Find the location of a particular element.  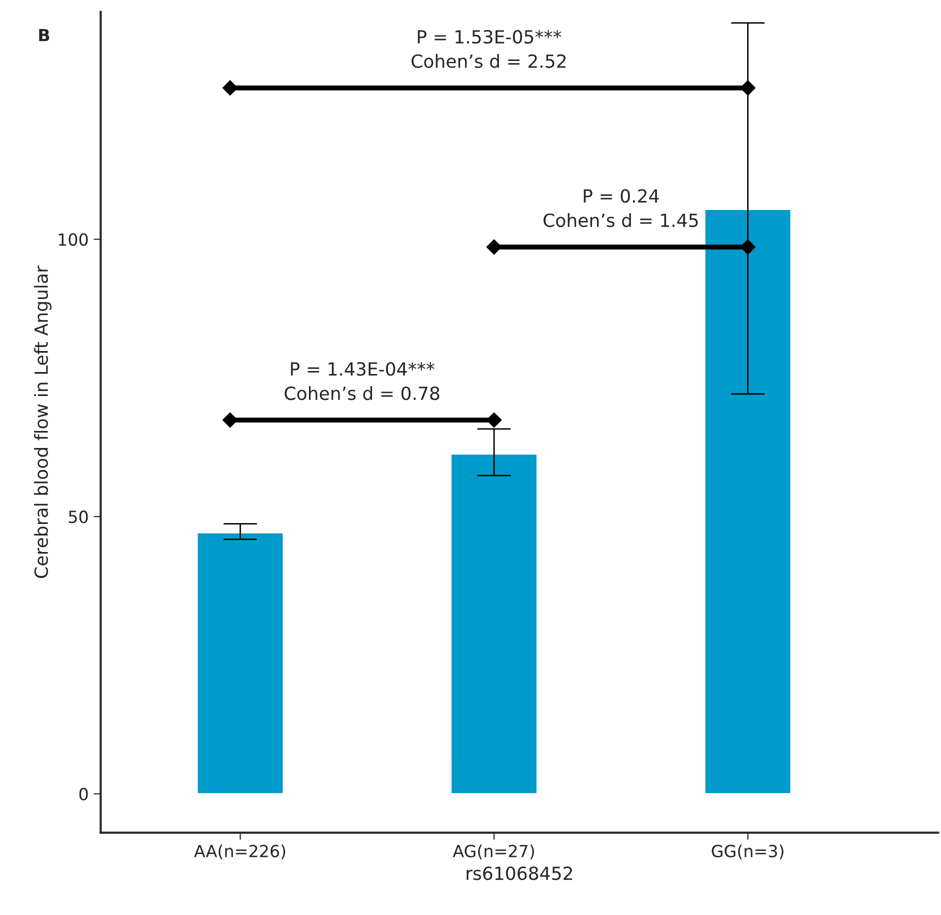

x-tick-label: AA(n=226) is located at coordinates (240, 852).